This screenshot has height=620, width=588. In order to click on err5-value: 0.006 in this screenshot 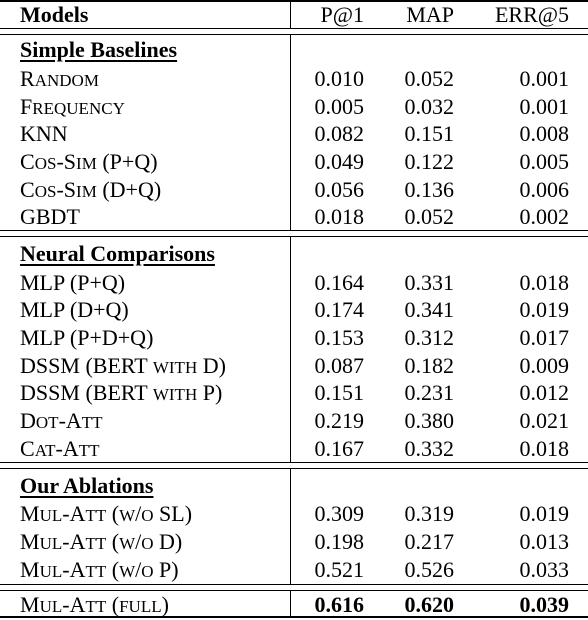, I will do `click(544, 189)`.